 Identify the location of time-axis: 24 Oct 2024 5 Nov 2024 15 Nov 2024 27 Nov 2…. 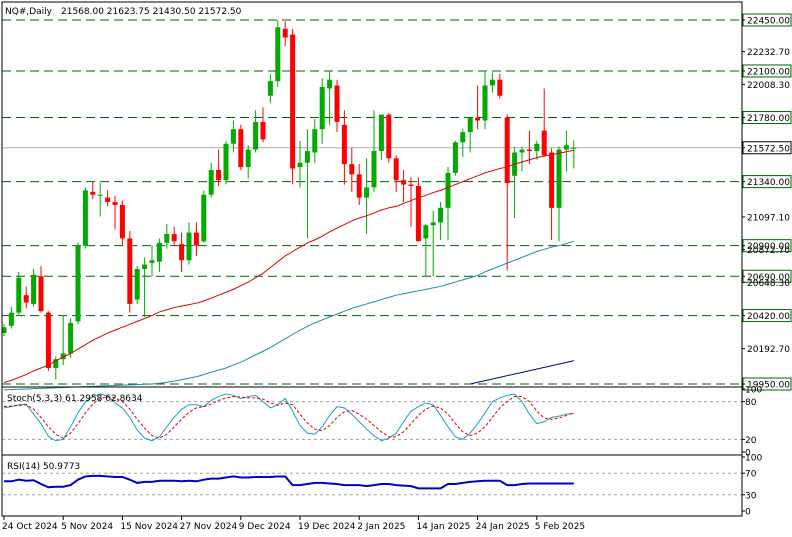
(293, 524).